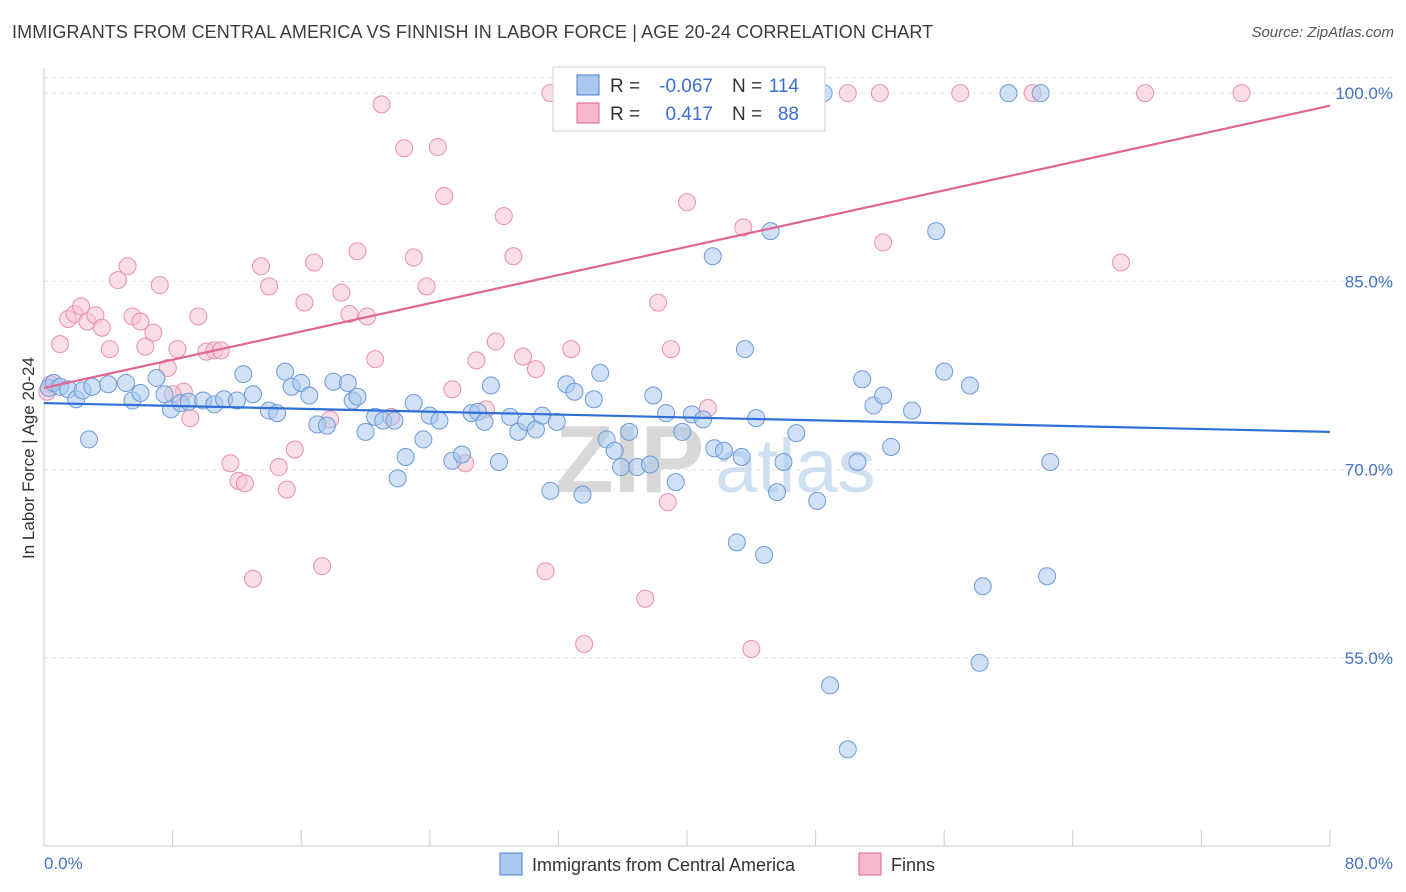 The image size is (1406, 892). Describe the element at coordinates (913, 865) in the screenshot. I see `legend-label-finns: Finns` at that location.